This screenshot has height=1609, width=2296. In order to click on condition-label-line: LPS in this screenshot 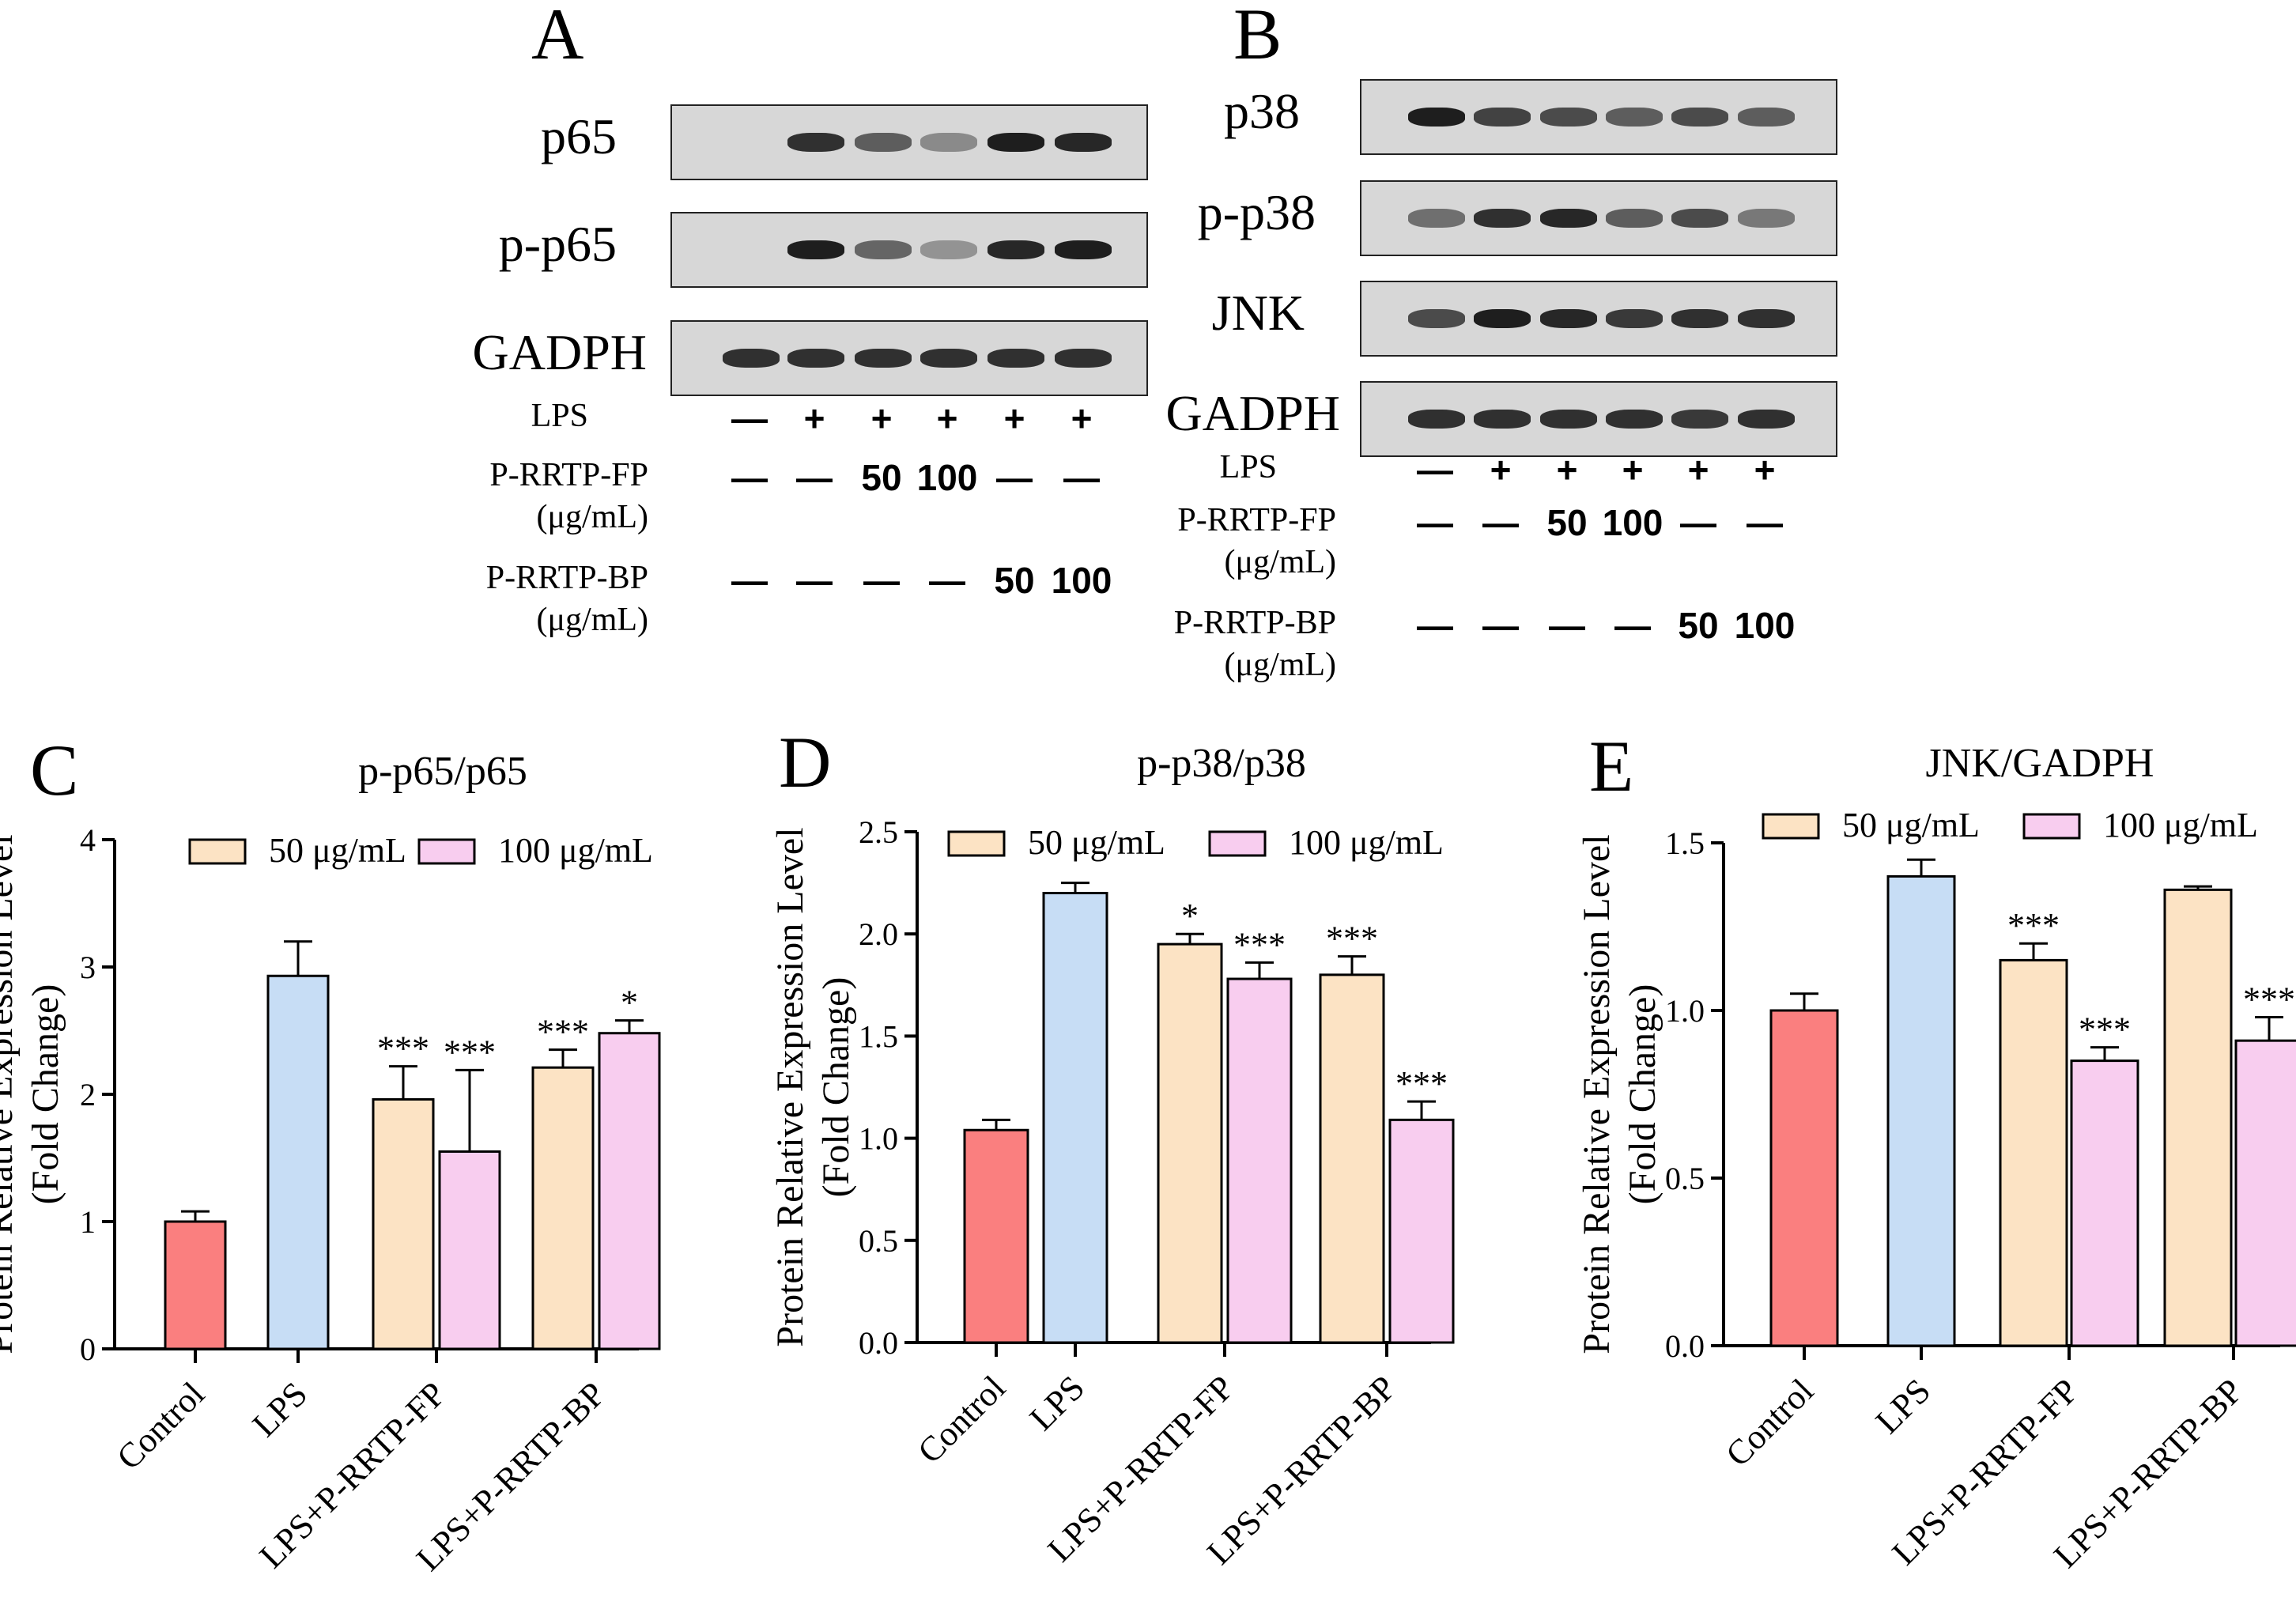, I will do `click(559, 416)`.